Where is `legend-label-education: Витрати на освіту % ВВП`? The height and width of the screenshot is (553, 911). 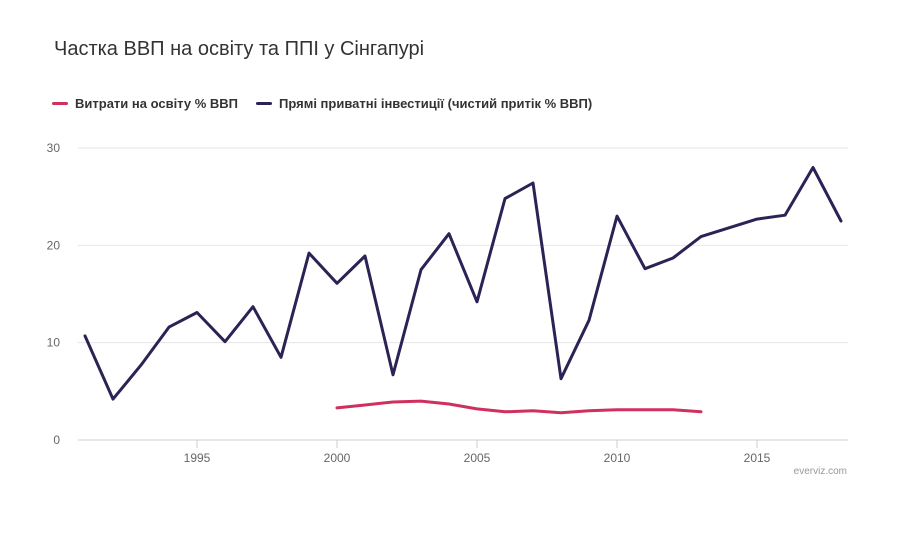 legend-label-education: Витрати на освіту % ВВП is located at coordinates (157, 103).